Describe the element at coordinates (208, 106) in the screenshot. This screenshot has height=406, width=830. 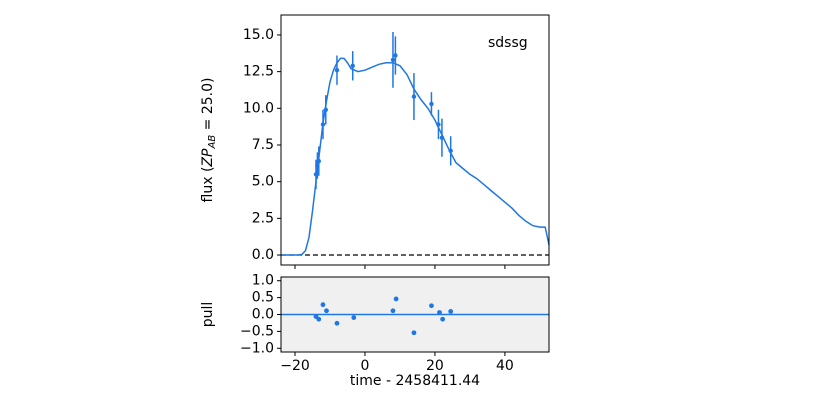
I see `y-label-text: = 25.0)` at that location.